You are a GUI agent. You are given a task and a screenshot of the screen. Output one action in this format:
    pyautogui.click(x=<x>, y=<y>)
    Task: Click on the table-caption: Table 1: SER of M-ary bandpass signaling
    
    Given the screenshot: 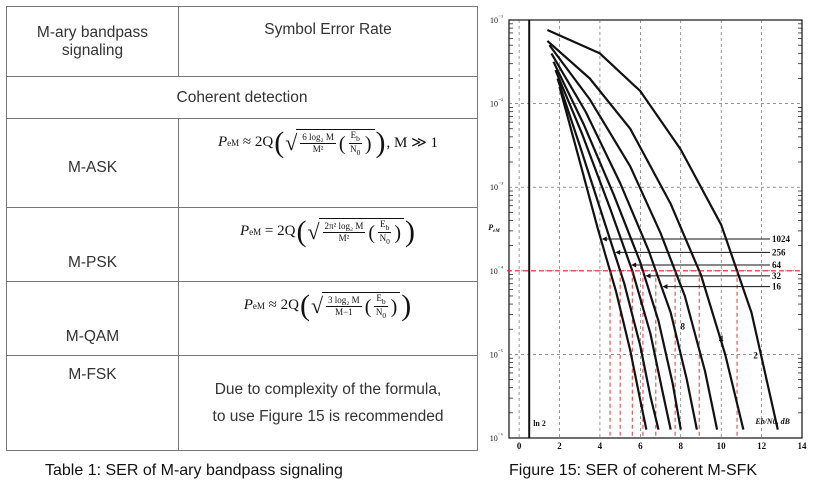 What is the action you would take?
    pyautogui.click(x=194, y=470)
    